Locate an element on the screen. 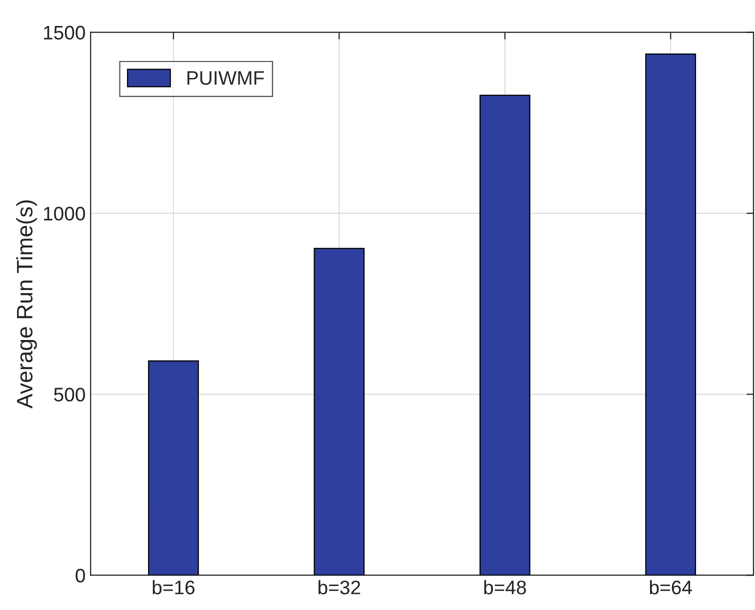 Image resolution: width=755 pixels, height=610 pixels. x-tick-label: b=32 is located at coordinates (339, 587).